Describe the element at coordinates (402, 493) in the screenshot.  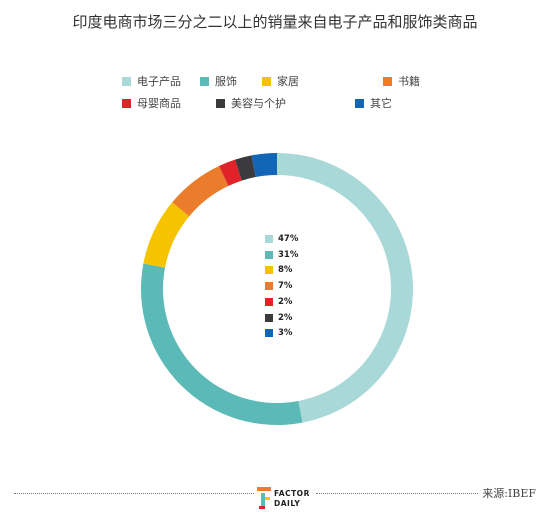
I see `footer-divider-right` at that location.